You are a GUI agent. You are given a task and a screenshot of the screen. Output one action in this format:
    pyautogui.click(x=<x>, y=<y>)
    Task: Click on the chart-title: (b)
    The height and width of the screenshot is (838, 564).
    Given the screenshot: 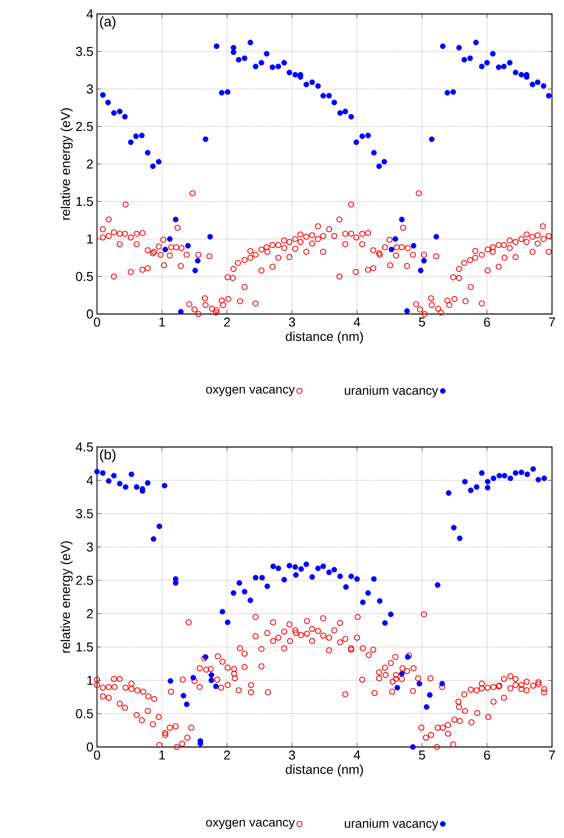 What is the action you would take?
    pyautogui.click(x=108, y=455)
    